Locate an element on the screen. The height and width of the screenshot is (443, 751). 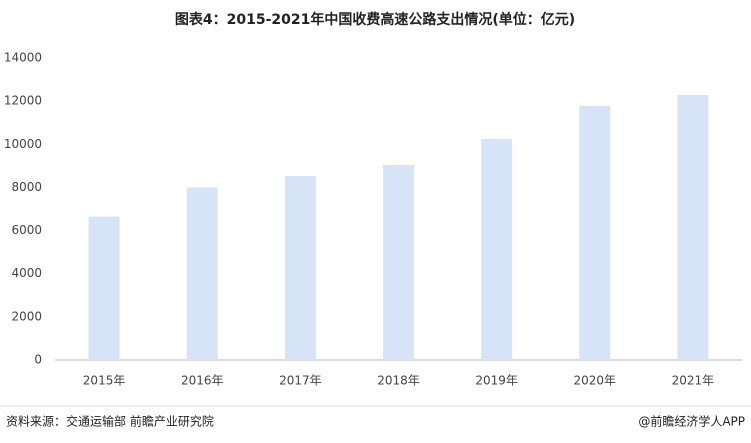
y-tick-label: 6000 is located at coordinates (26, 230).